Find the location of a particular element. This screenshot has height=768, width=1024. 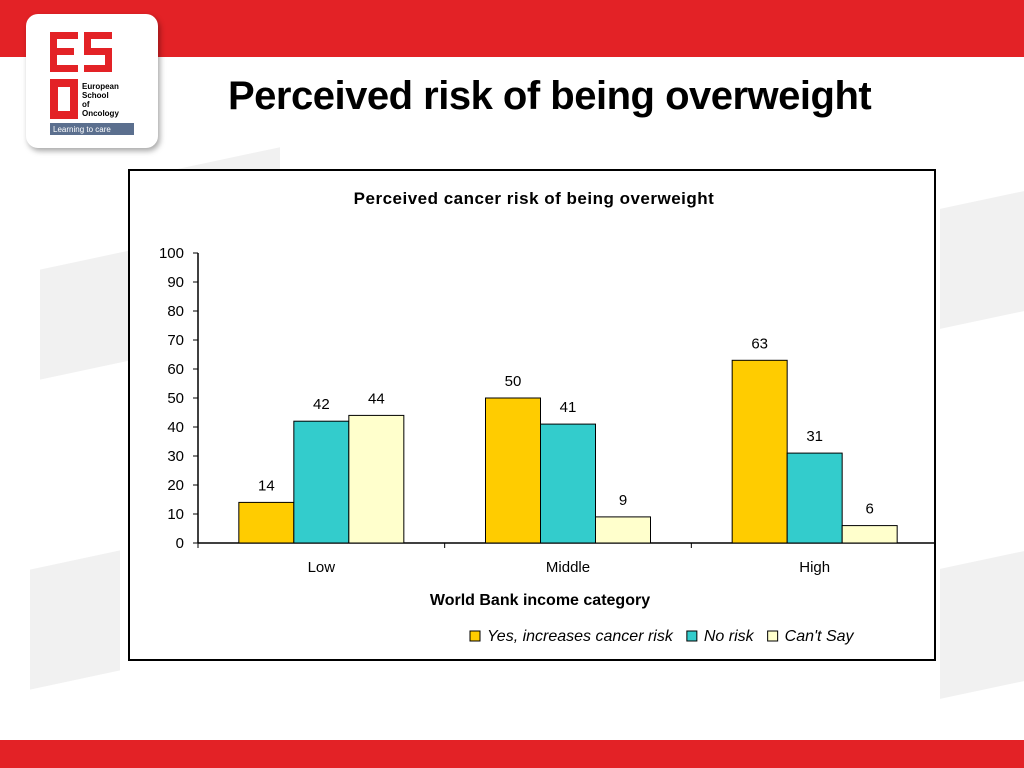

logo-tagline: Learning to care is located at coordinates (82, 129).